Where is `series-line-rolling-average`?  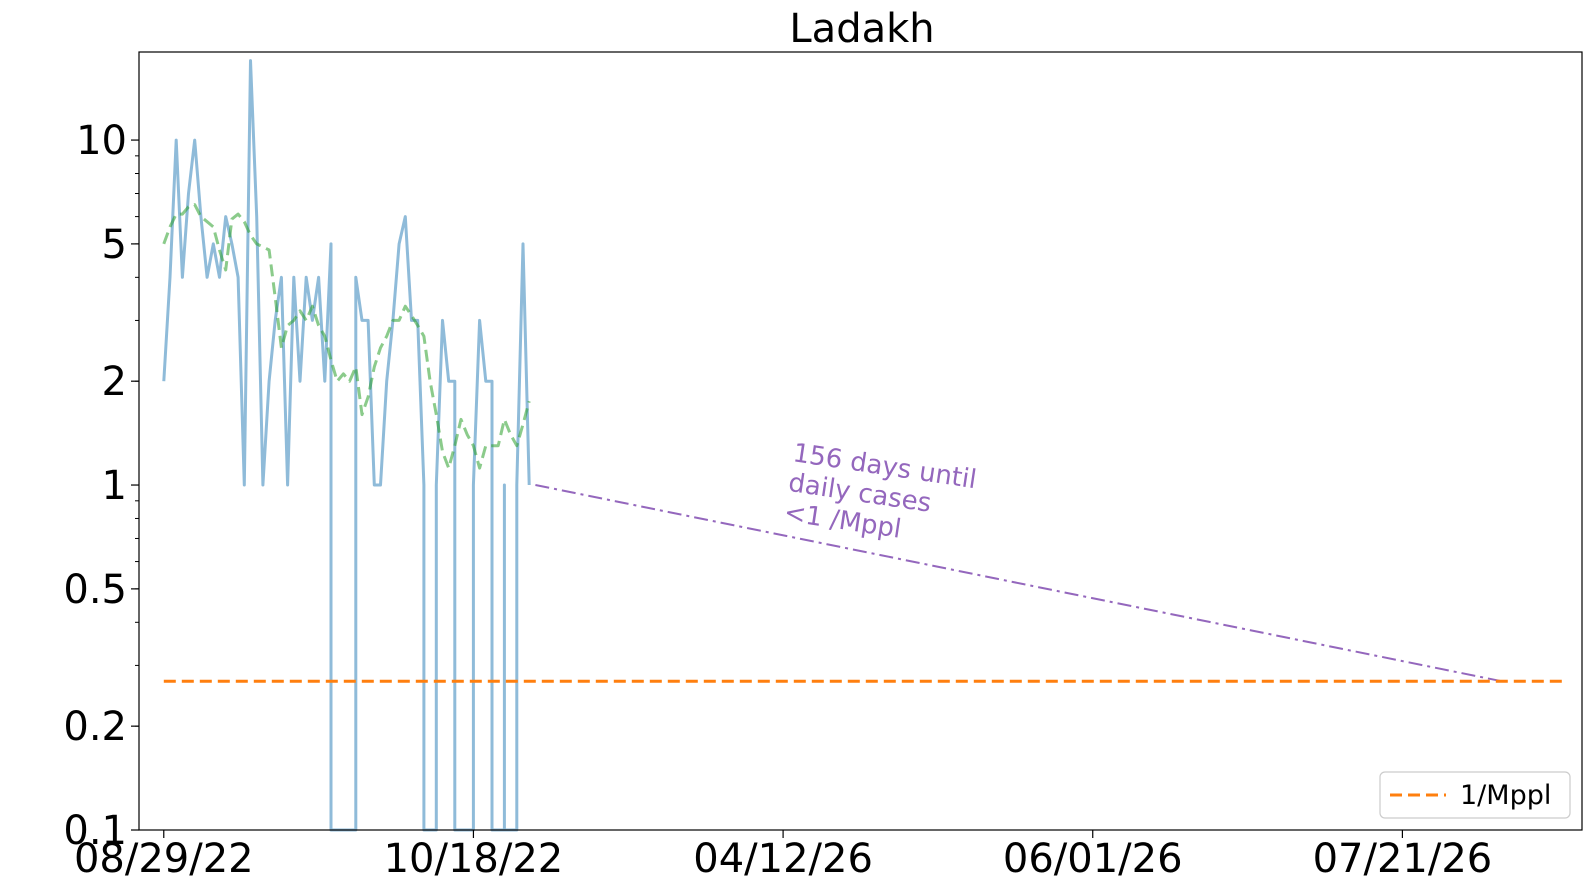 series-line-rolling-average is located at coordinates (346, 336).